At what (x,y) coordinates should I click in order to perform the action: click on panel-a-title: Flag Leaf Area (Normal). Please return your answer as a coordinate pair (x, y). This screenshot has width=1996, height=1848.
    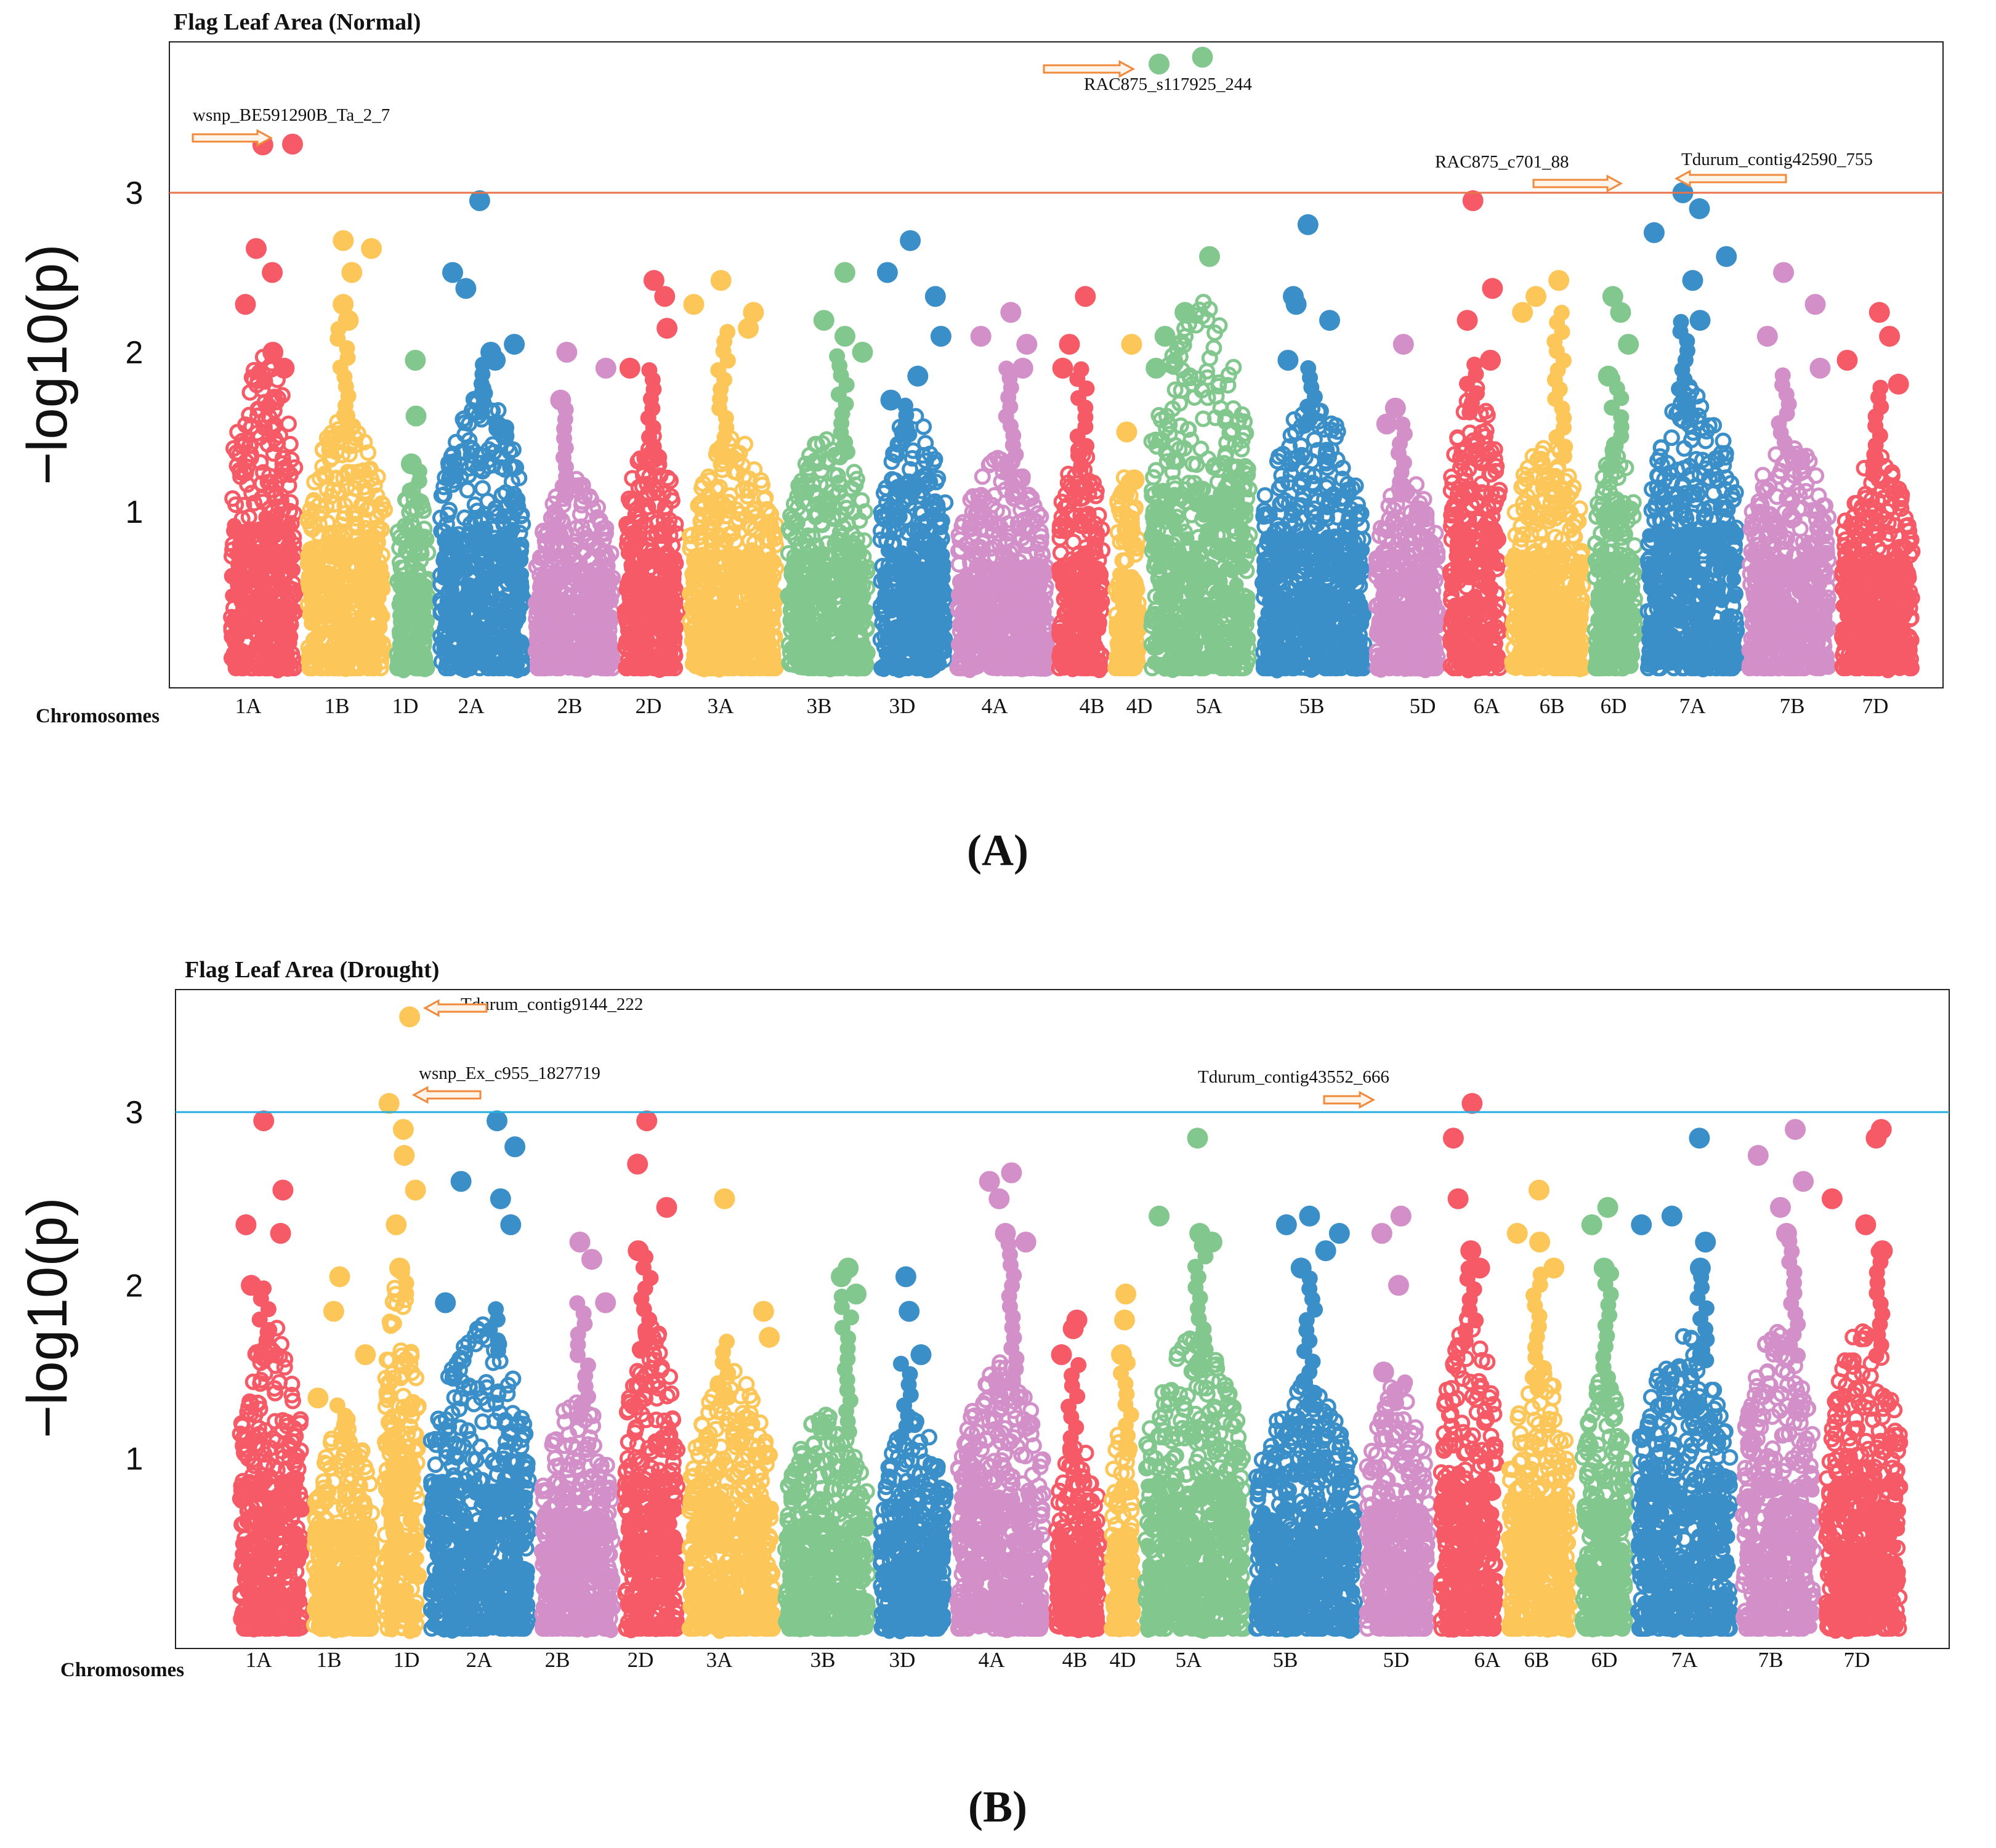
    Looking at the image, I should click on (298, 22).